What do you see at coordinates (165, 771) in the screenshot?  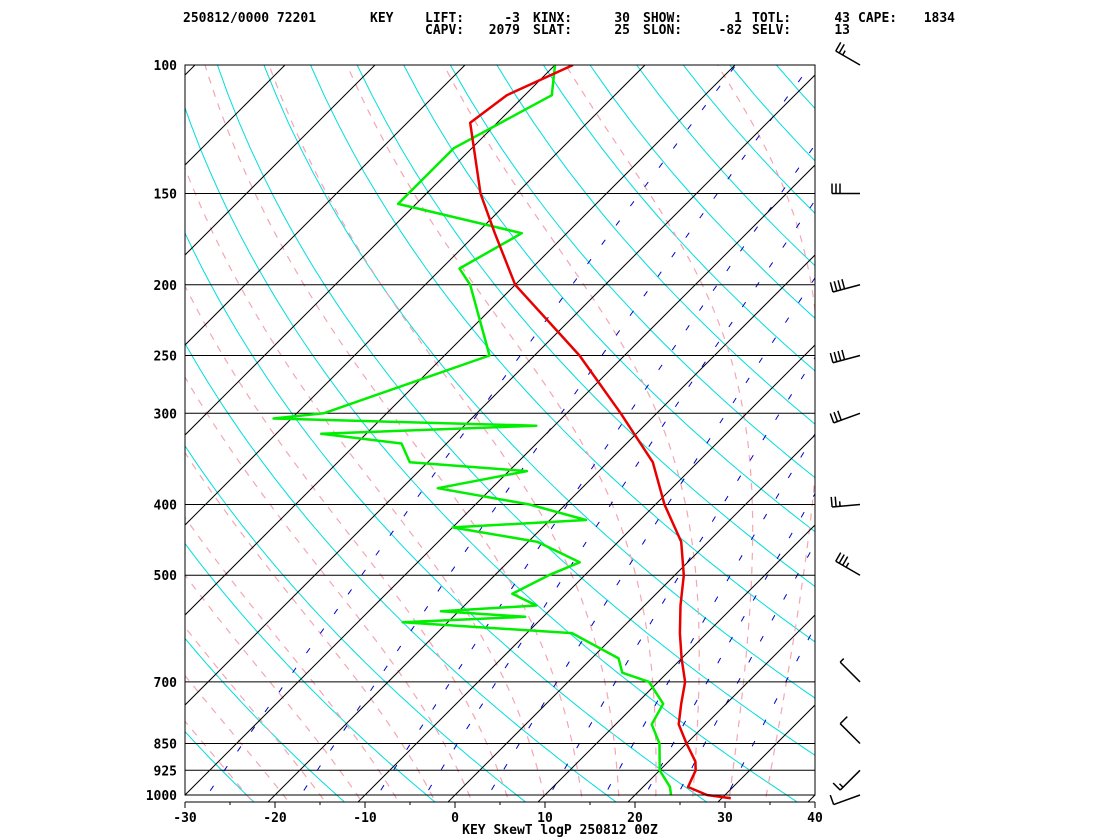 I see `pressure-label: 925` at bounding box center [165, 771].